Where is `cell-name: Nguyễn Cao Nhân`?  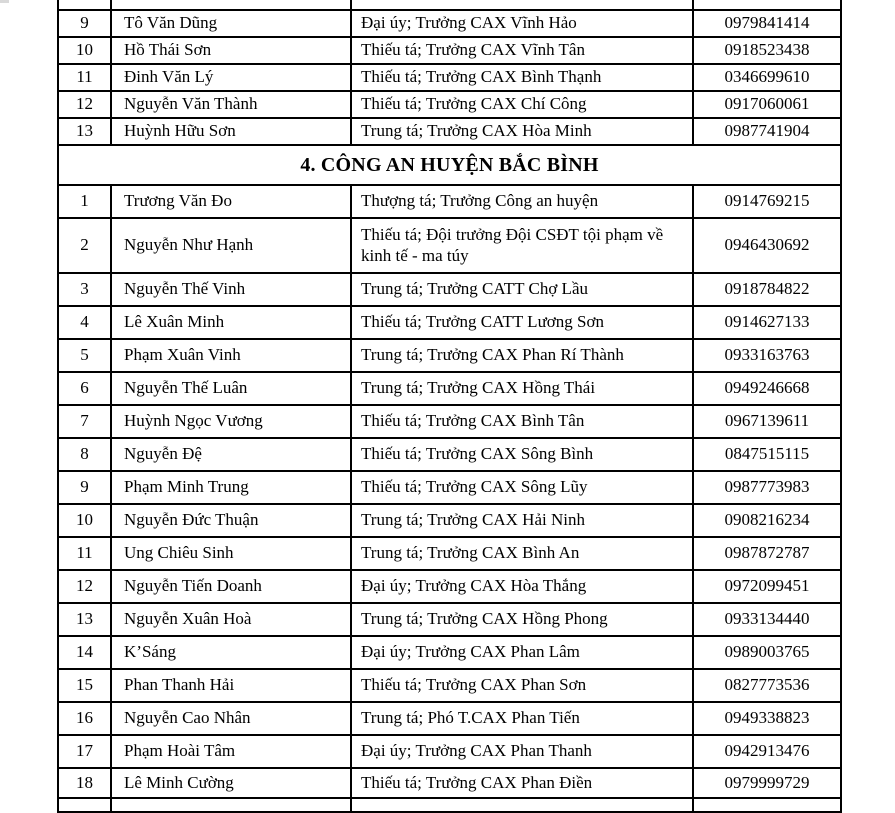
cell-name: Nguyễn Cao Nhân is located at coordinates (231, 718).